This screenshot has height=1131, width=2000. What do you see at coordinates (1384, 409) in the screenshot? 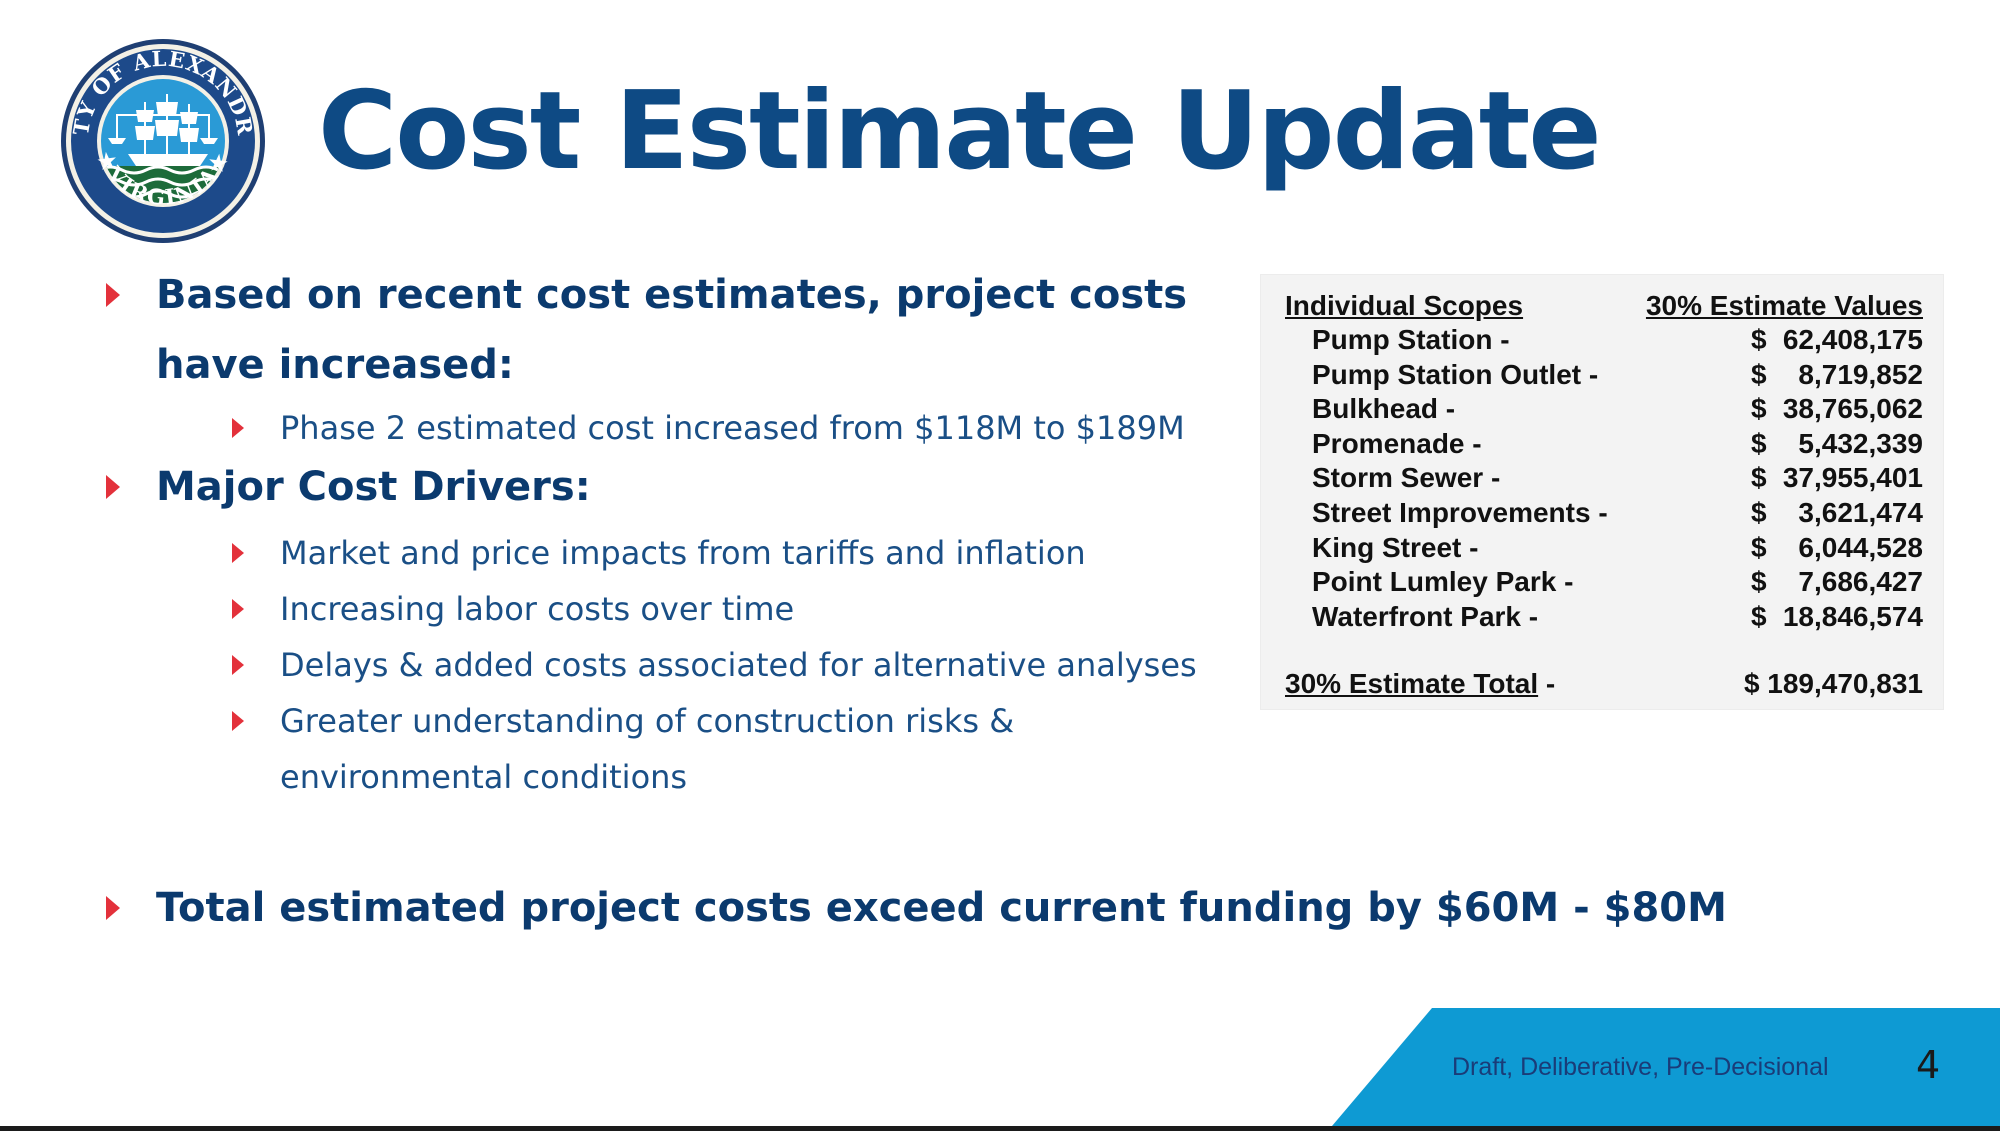
I see `scope-label: Bulkhead -` at bounding box center [1384, 409].